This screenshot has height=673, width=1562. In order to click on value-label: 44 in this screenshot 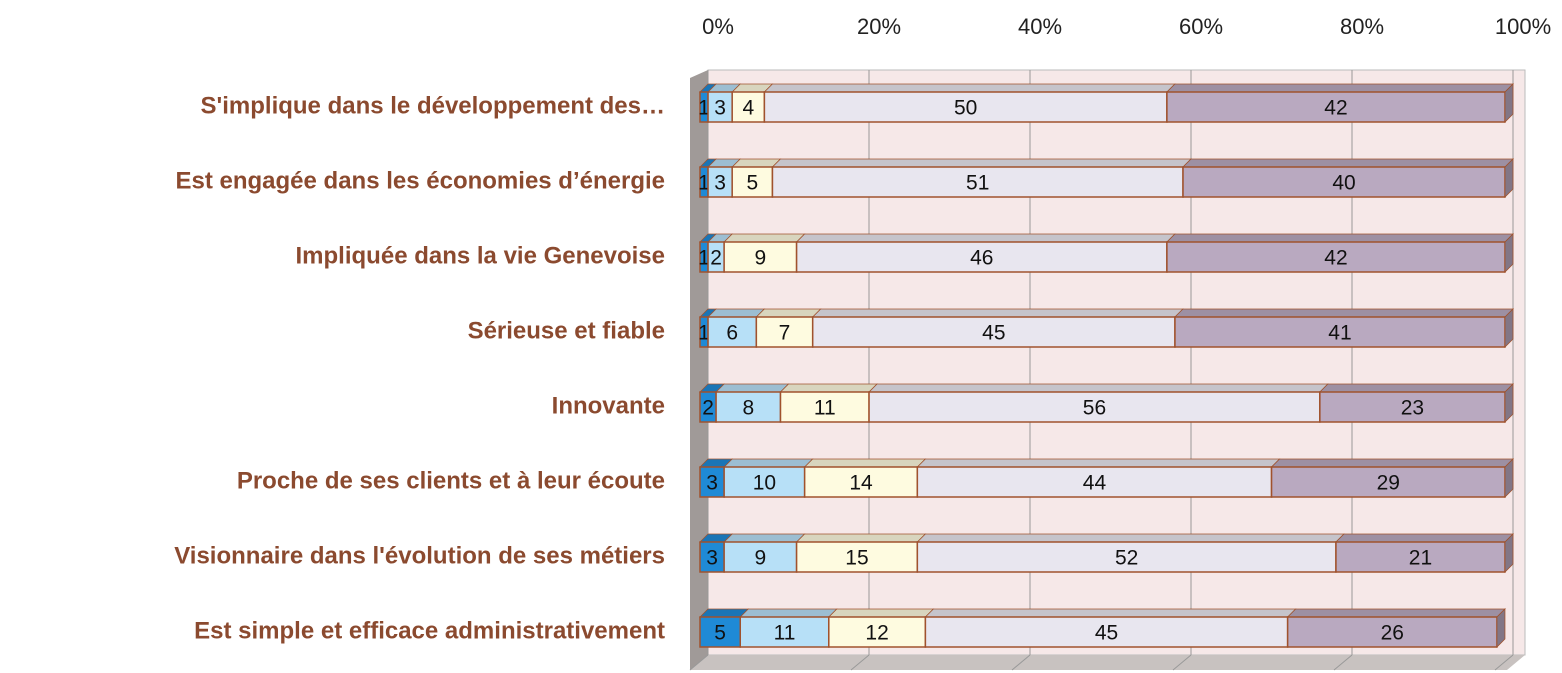, I will do `click(1095, 483)`.